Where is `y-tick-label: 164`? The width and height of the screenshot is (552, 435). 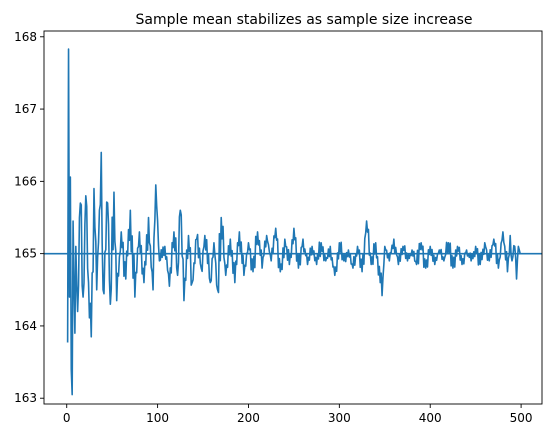
y-tick-label: 164 is located at coordinates (25, 326).